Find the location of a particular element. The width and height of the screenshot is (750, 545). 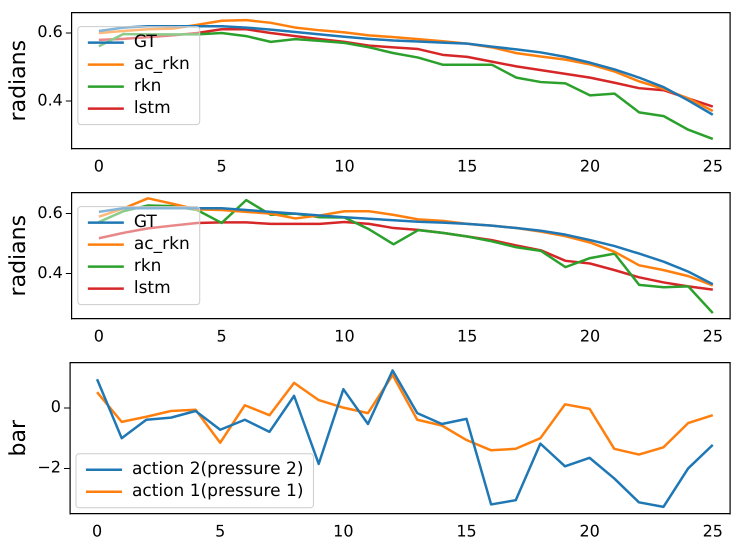

legend-label: action 2(pressure 2) is located at coordinates (218, 469).